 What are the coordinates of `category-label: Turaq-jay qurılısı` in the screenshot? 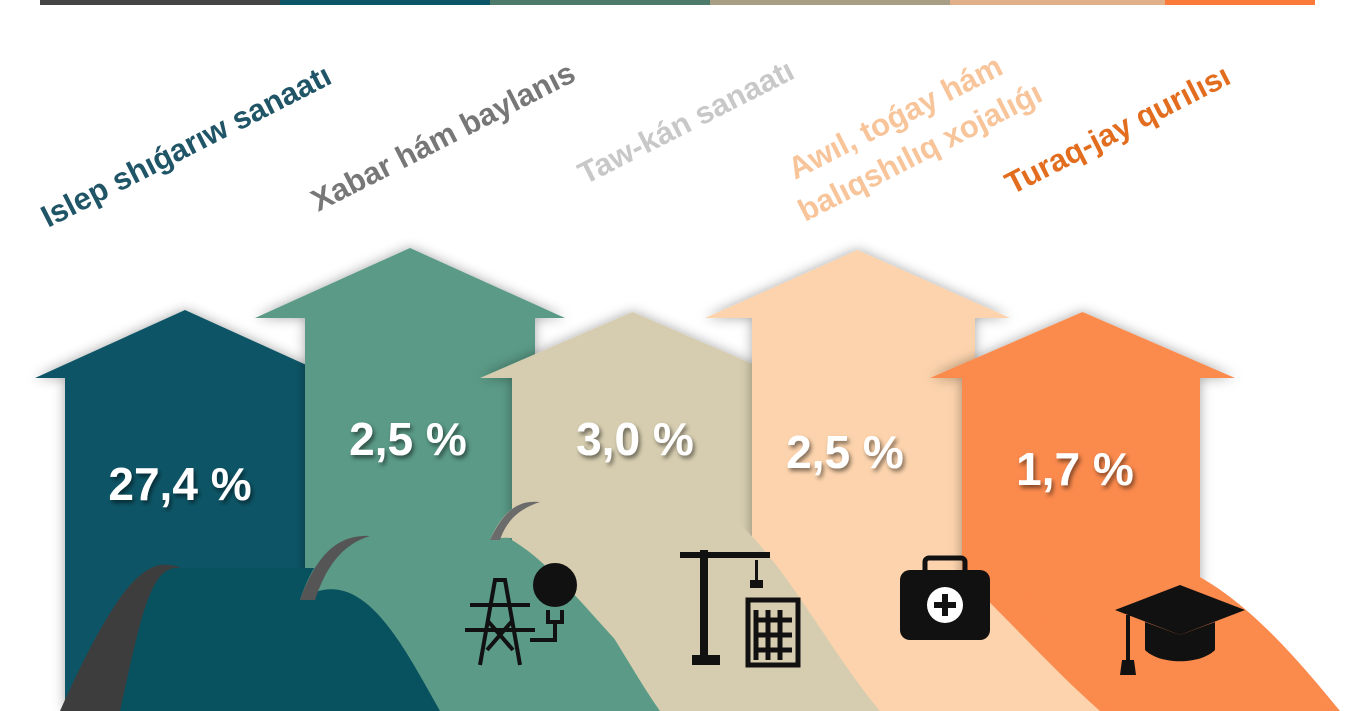 It's located at (1117, 130).